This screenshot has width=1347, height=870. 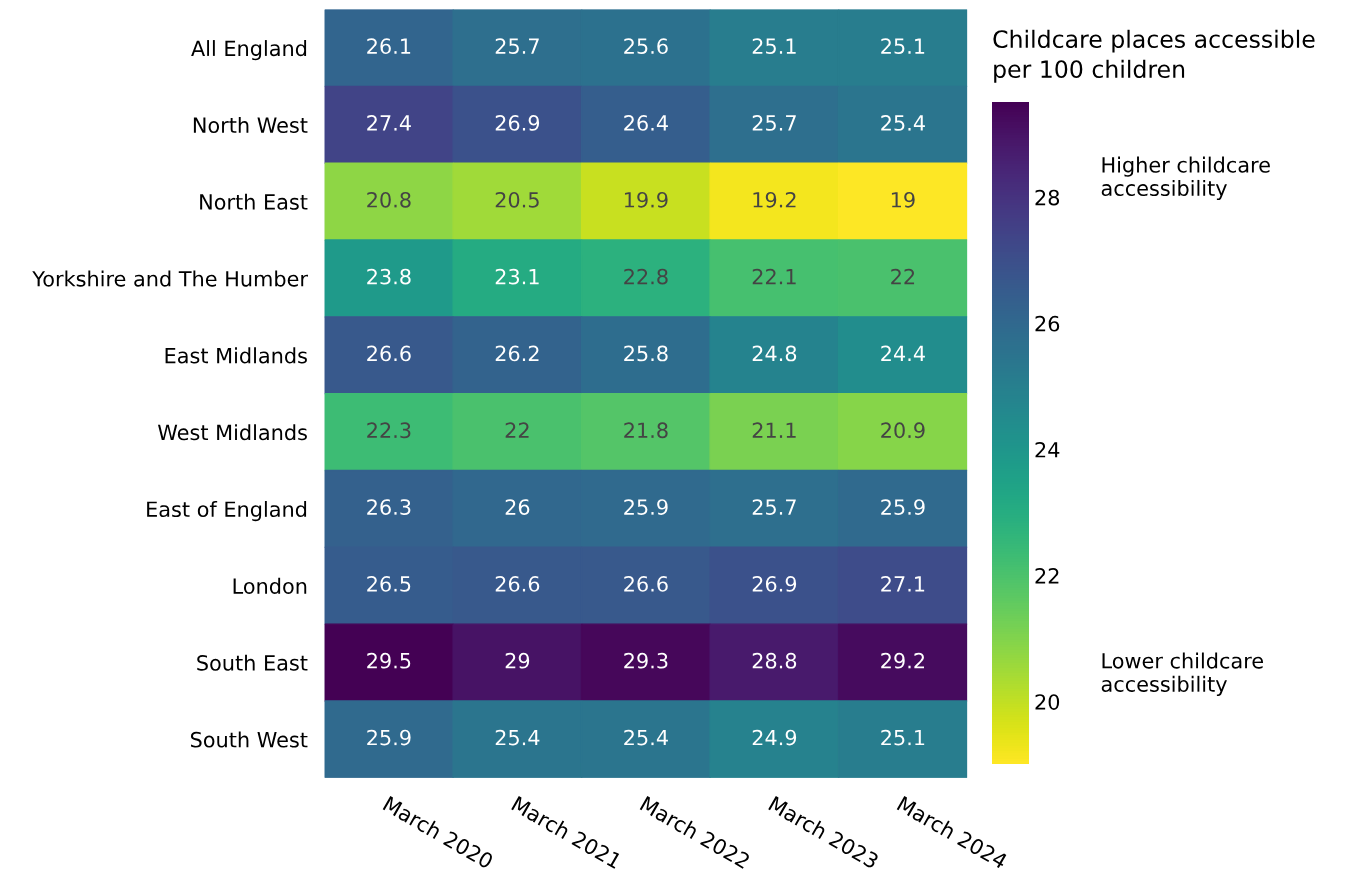 I want to click on data-label: 20.9, so click(x=903, y=430).